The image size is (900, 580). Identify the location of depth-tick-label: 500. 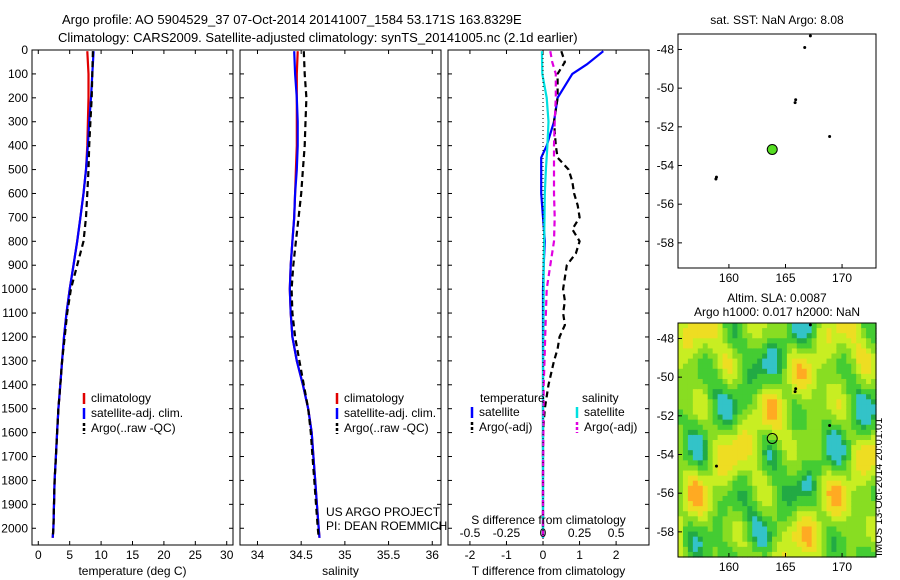
(18, 170).